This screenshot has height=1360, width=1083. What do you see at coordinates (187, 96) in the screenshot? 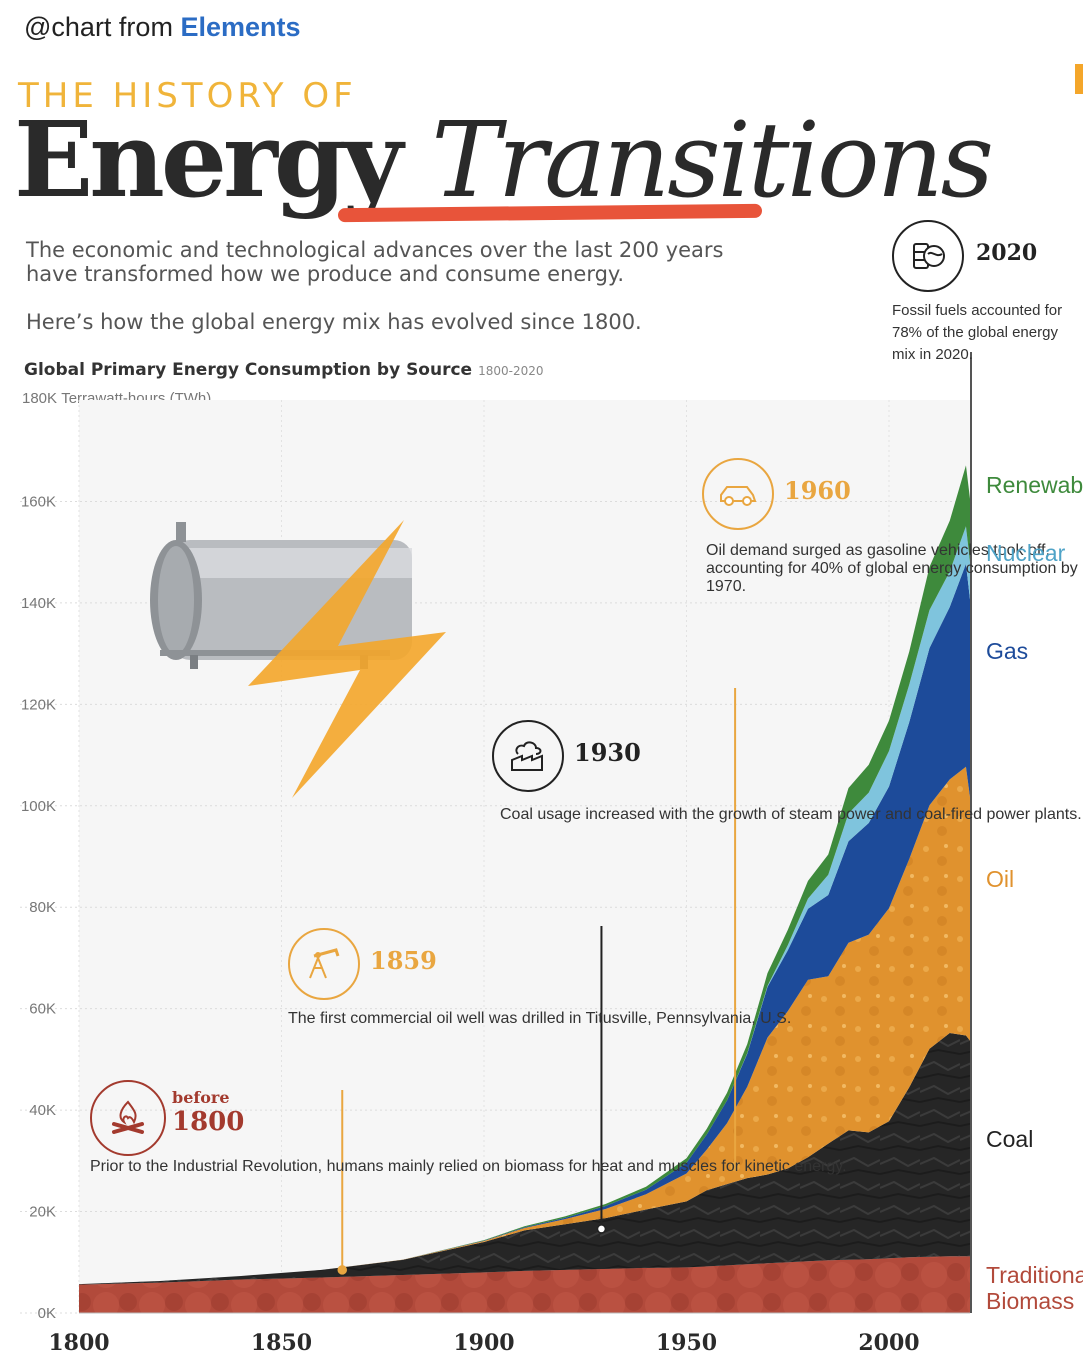
I see `title-kicker: THE HISTORY OF` at bounding box center [187, 96].